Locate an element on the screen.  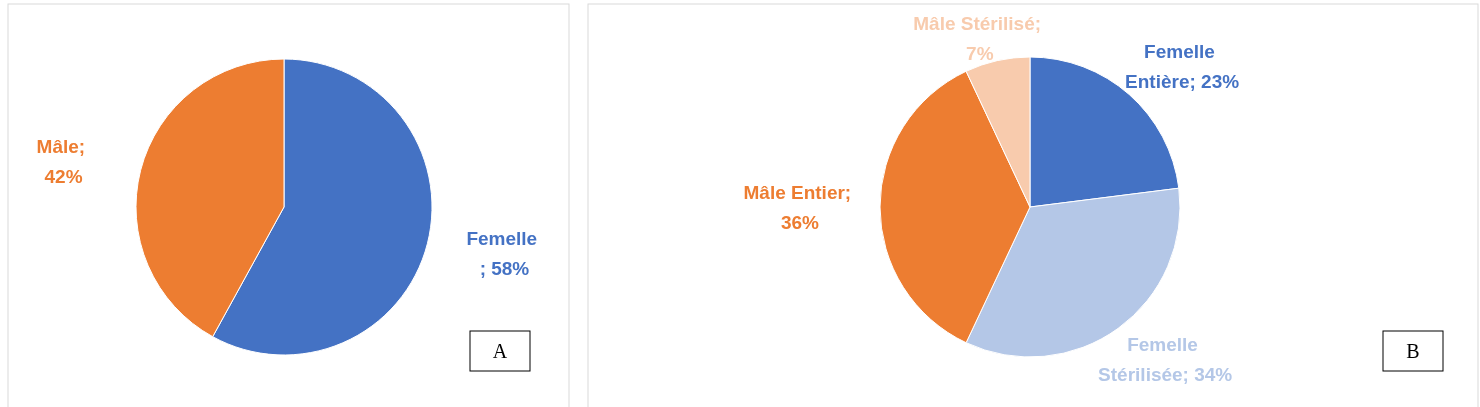
slice-label: Femelle Entière; 23% is located at coordinates (1182, 67).